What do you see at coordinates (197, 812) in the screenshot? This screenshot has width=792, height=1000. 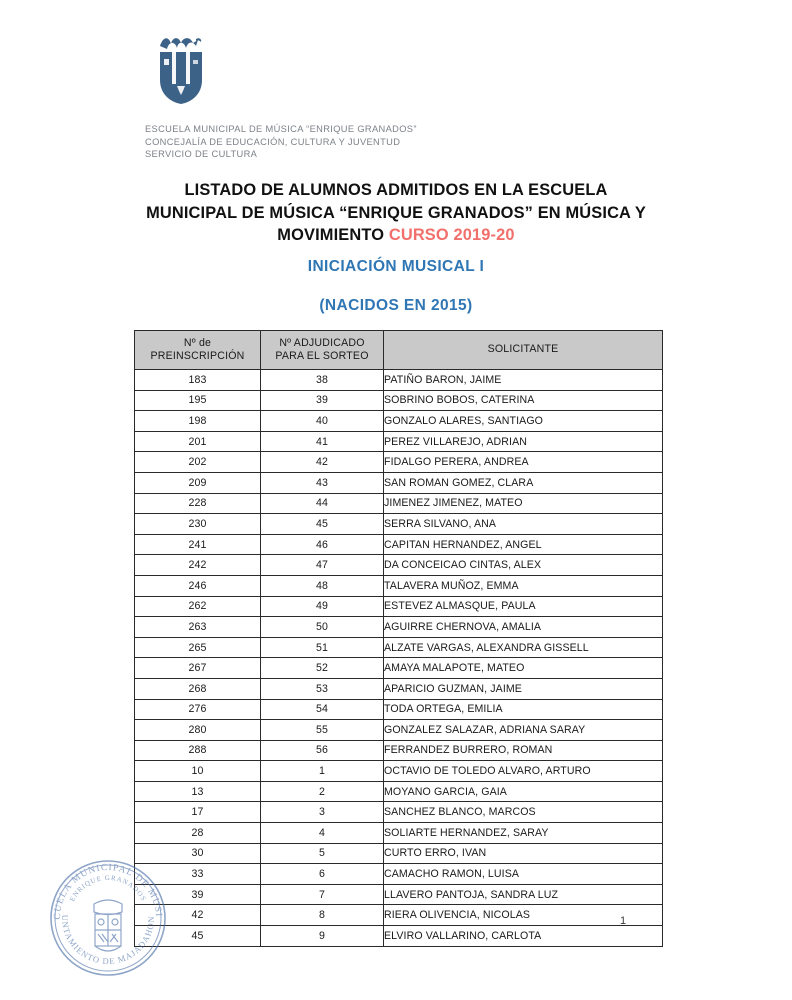 I see `cell-preinscripcion: 17` at bounding box center [197, 812].